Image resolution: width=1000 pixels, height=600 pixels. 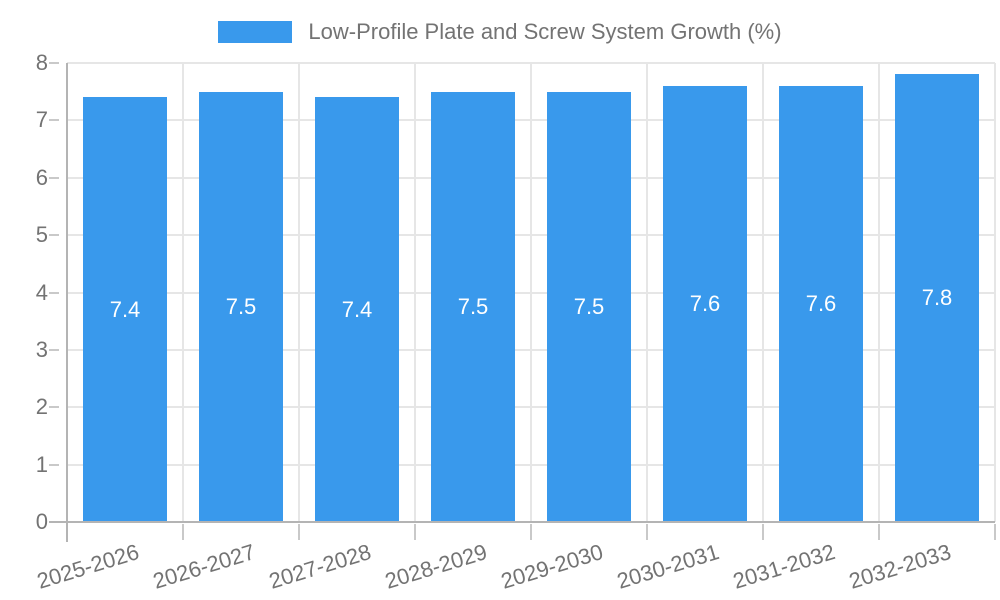 I want to click on x-axis-tick-label: 2027-2028, so click(x=319, y=566).